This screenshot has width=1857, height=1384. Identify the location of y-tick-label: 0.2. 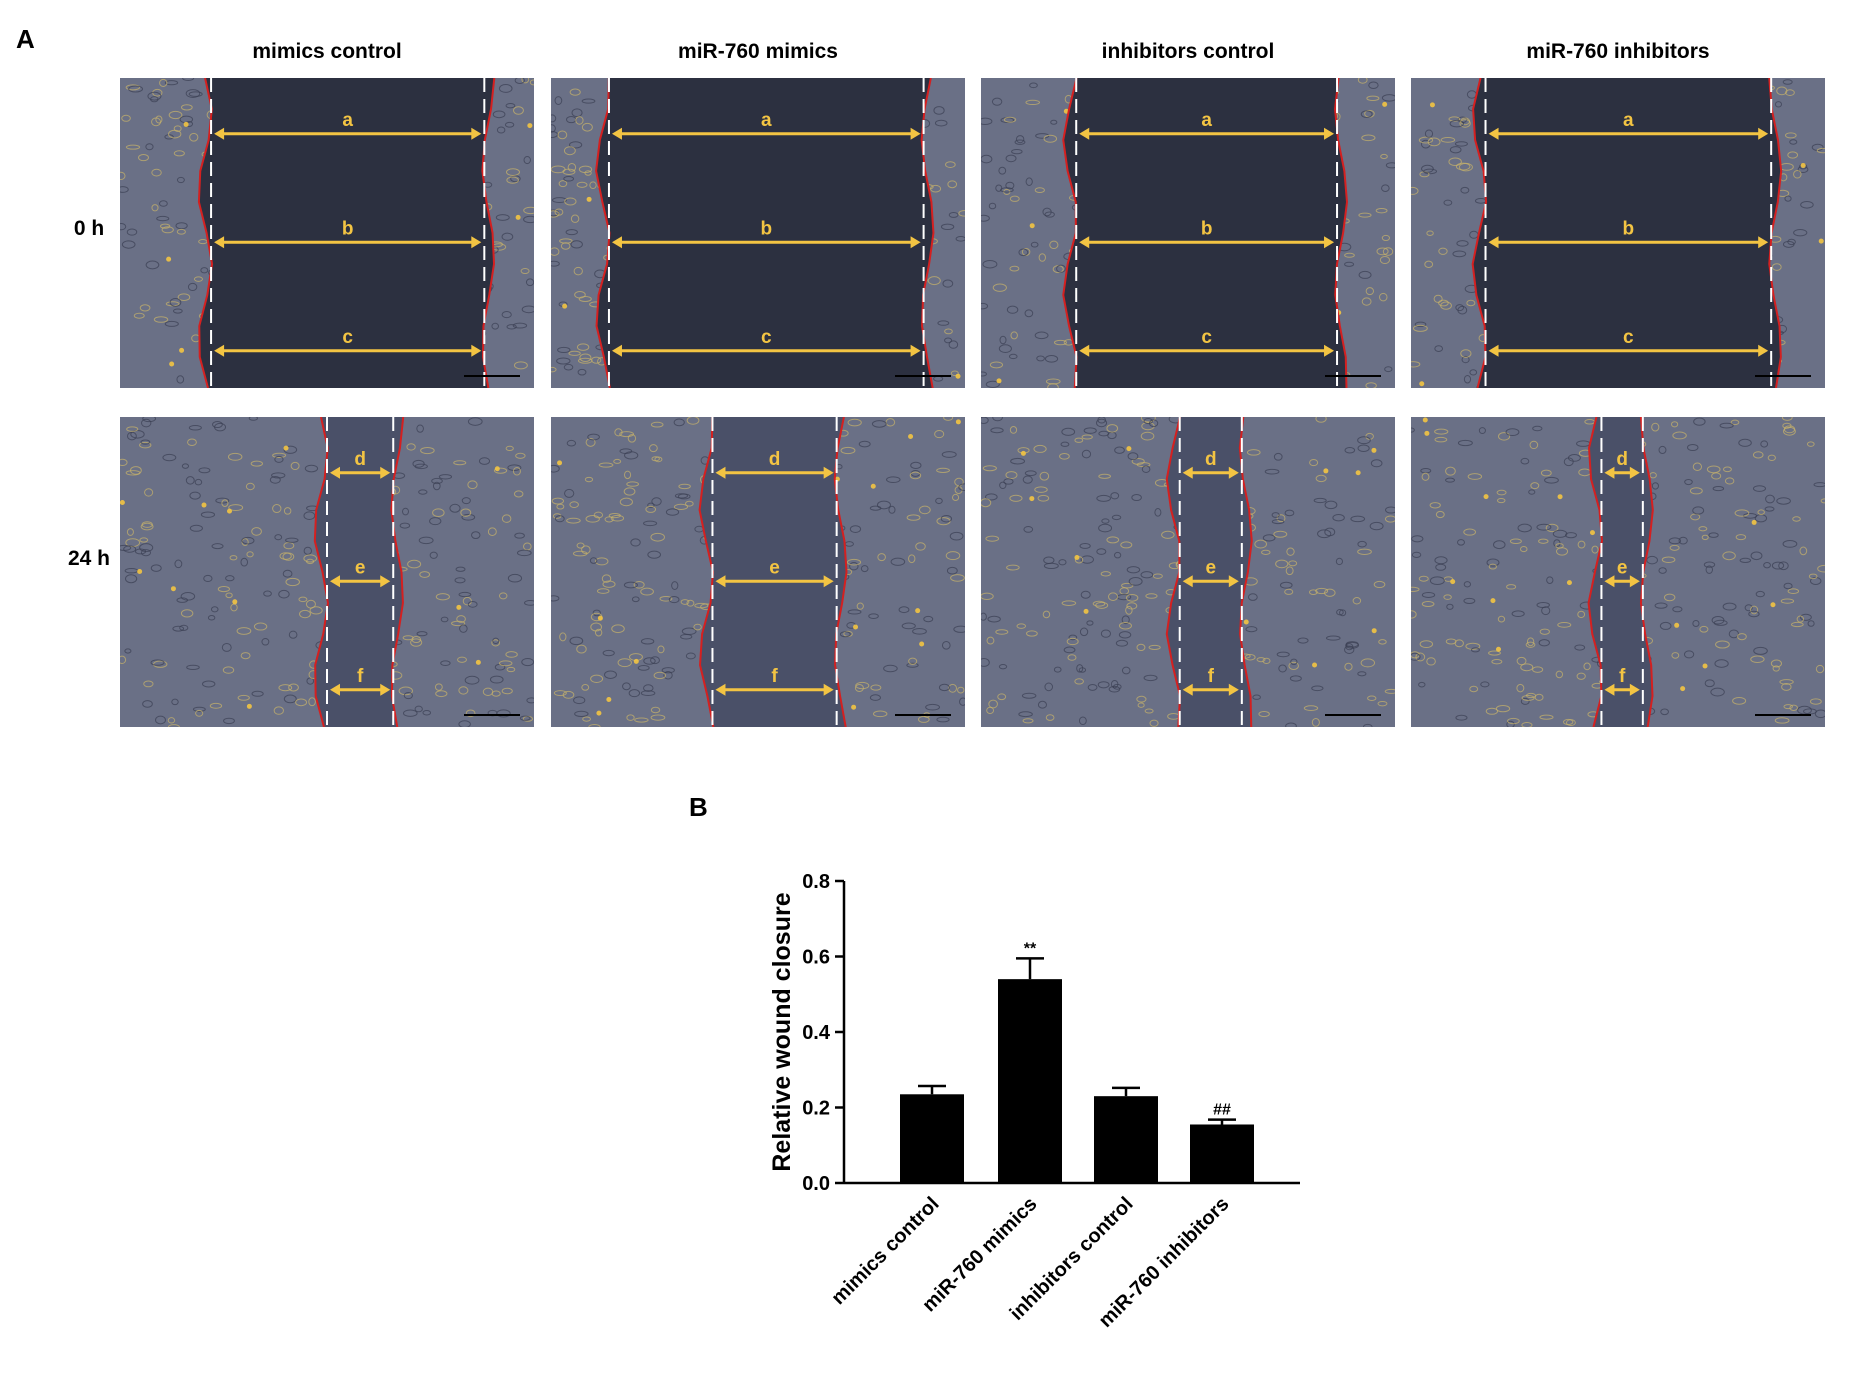
(816, 1109).